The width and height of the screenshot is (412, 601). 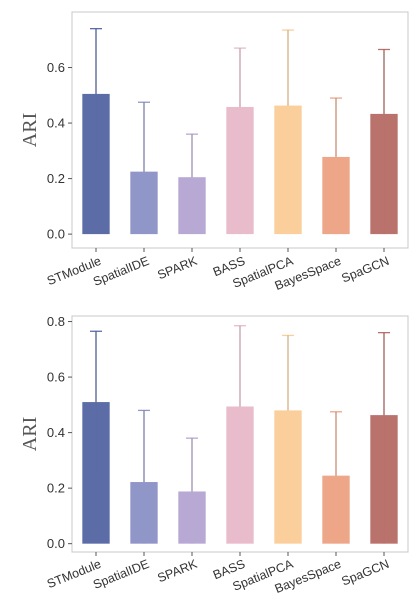 What do you see at coordinates (56, 321) in the screenshot?
I see `y-tick-label: 0.8` at bounding box center [56, 321].